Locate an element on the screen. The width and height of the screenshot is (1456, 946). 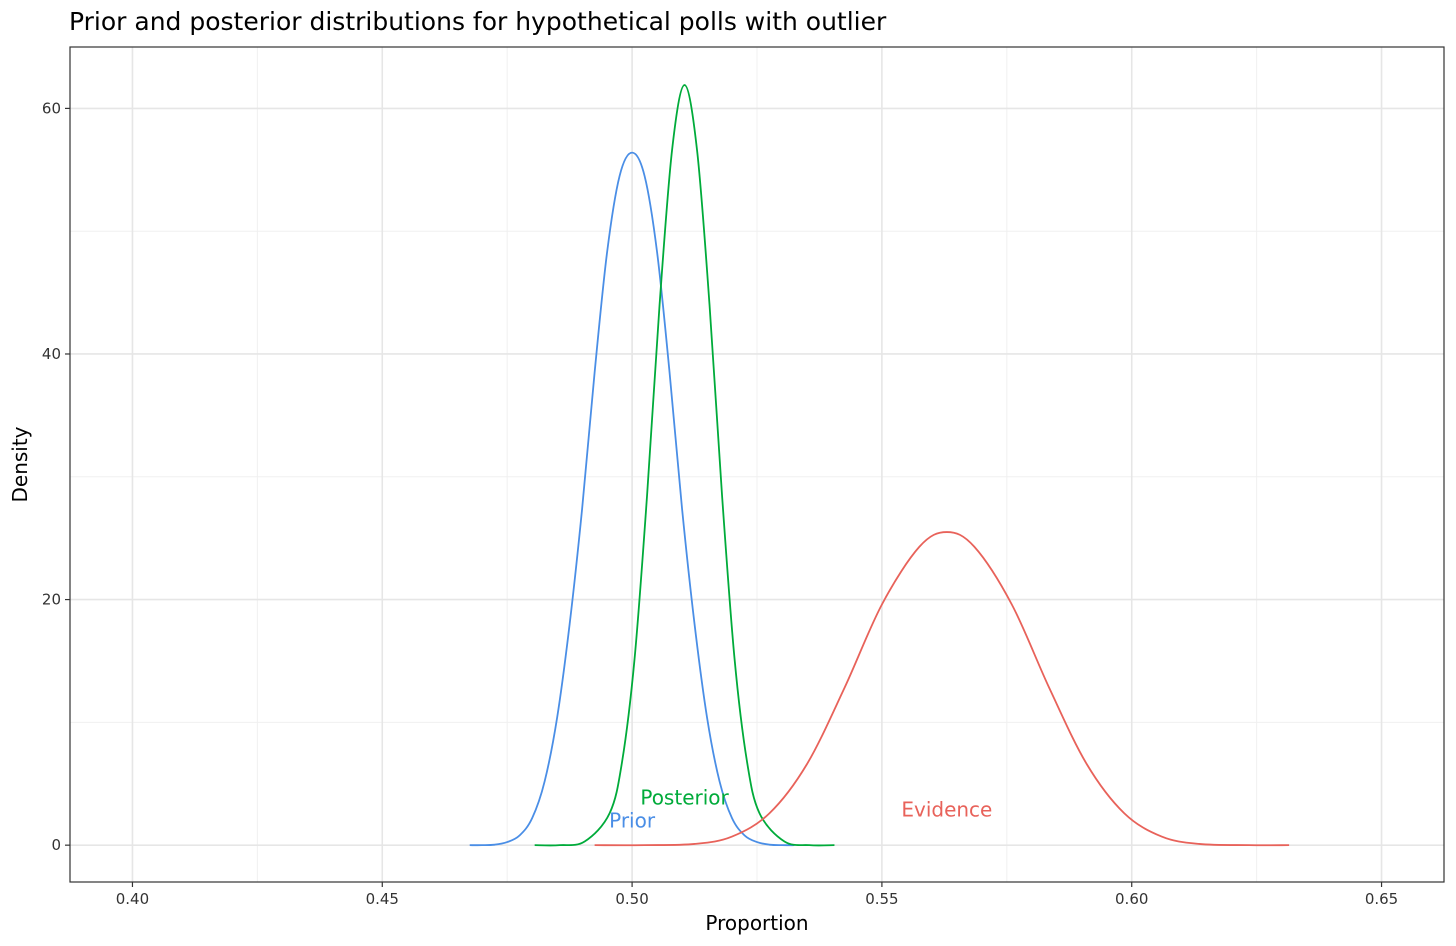
posterior-label: Posterior is located at coordinates (684, 797).